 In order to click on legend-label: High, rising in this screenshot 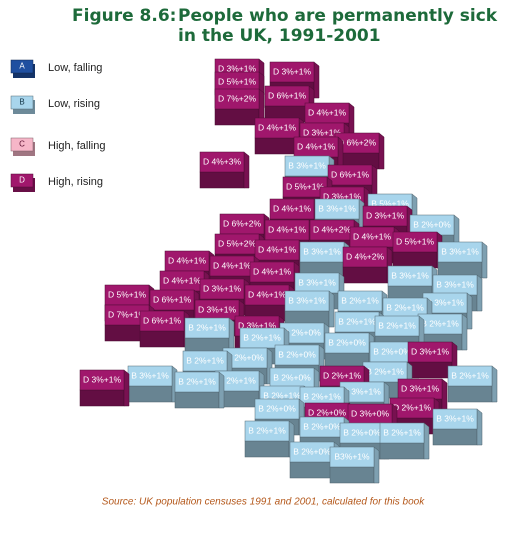, I will do `click(75, 182)`.